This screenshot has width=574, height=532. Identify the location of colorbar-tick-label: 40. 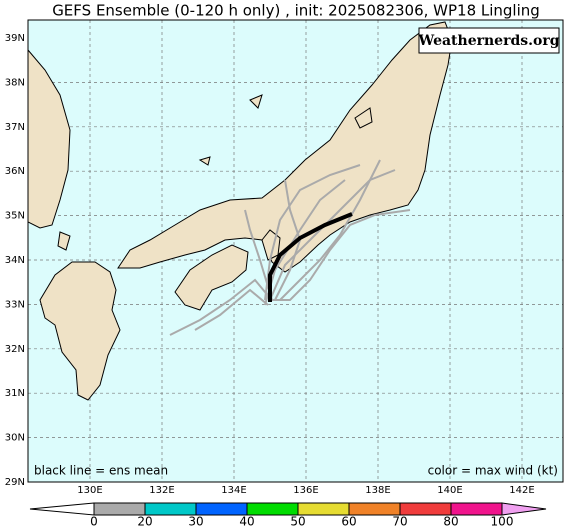
(246, 522).